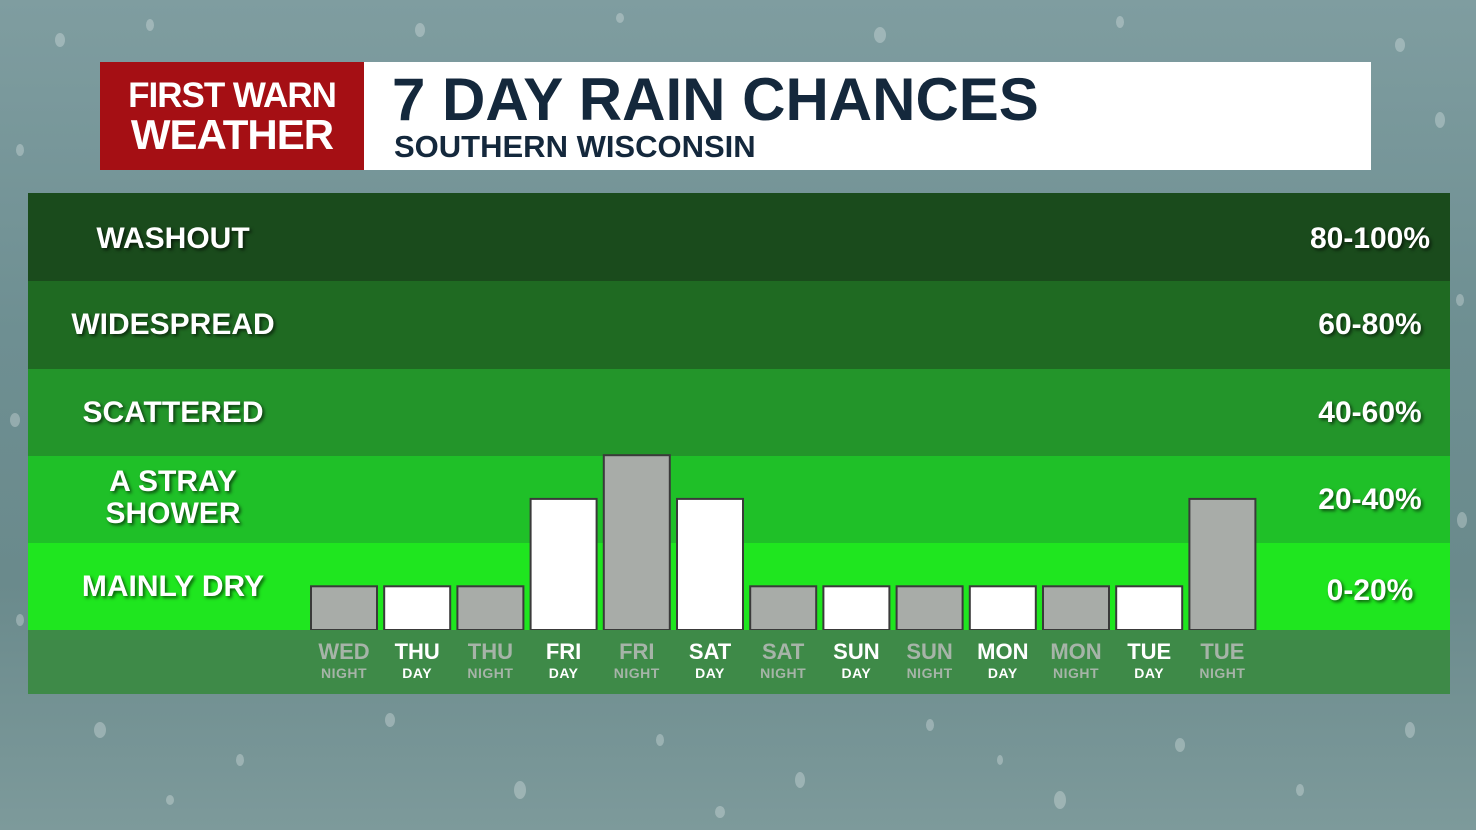 This screenshot has height=830, width=1476. What do you see at coordinates (1370, 590) in the screenshot?
I see `band-range-mainly-dry: 0-20%` at bounding box center [1370, 590].